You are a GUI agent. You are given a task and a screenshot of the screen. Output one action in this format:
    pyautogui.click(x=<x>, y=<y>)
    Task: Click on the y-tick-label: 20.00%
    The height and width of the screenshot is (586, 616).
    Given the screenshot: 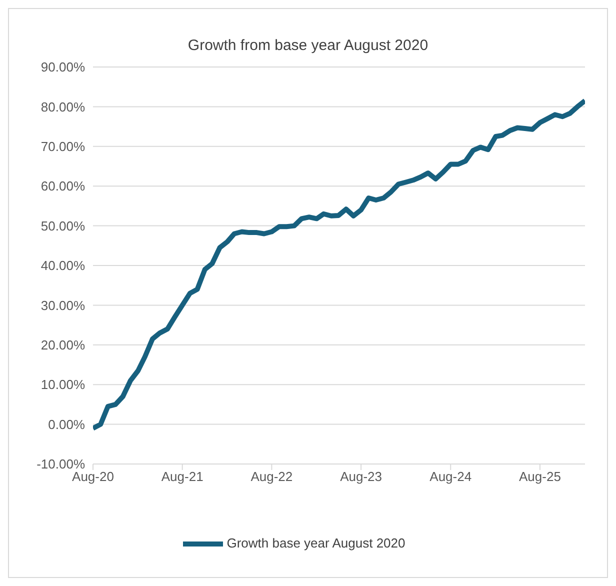 What is the action you would take?
    pyautogui.click(x=63, y=345)
    